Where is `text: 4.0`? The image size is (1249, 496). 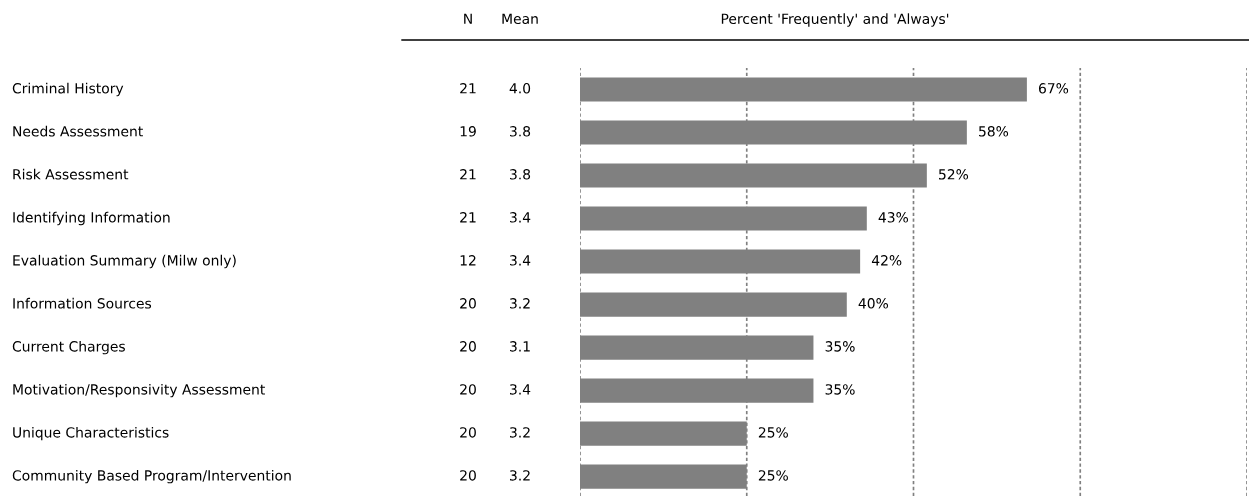
text: 4.0 is located at coordinates (520, 88).